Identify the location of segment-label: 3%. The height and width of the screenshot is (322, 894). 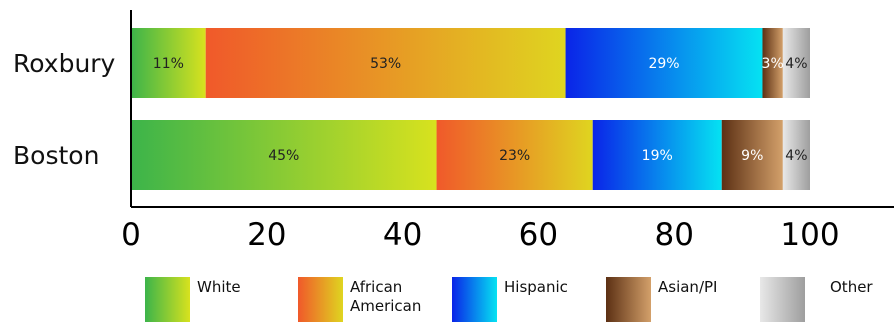
(773, 64).